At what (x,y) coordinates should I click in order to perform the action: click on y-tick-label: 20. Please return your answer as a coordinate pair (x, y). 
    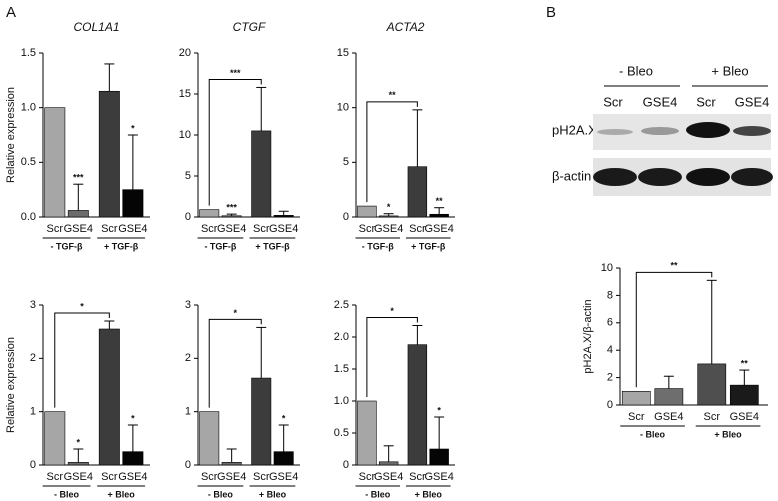
    Looking at the image, I should click on (185, 53).